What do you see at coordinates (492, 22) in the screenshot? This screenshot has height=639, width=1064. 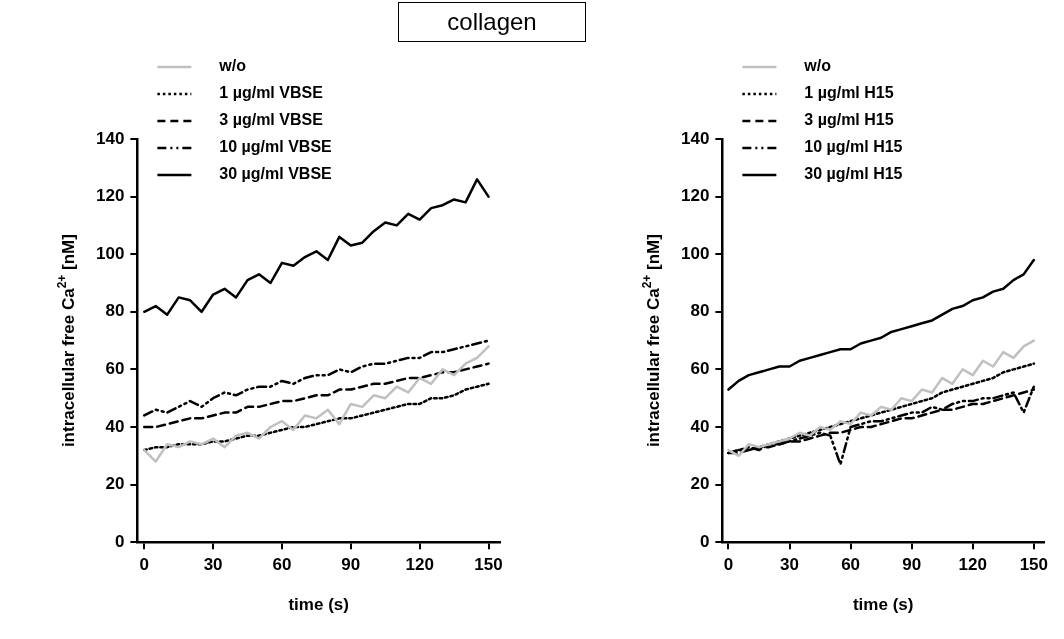 I see `chart-title: collagen` at bounding box center [492, 22].